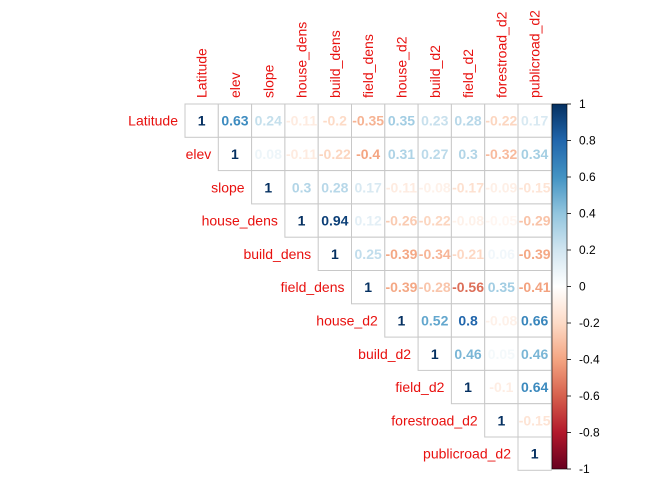  Describe the element at coordinates (235, 154) in the screenshot. I see `cell-value-elev-elev: 1` at that location.